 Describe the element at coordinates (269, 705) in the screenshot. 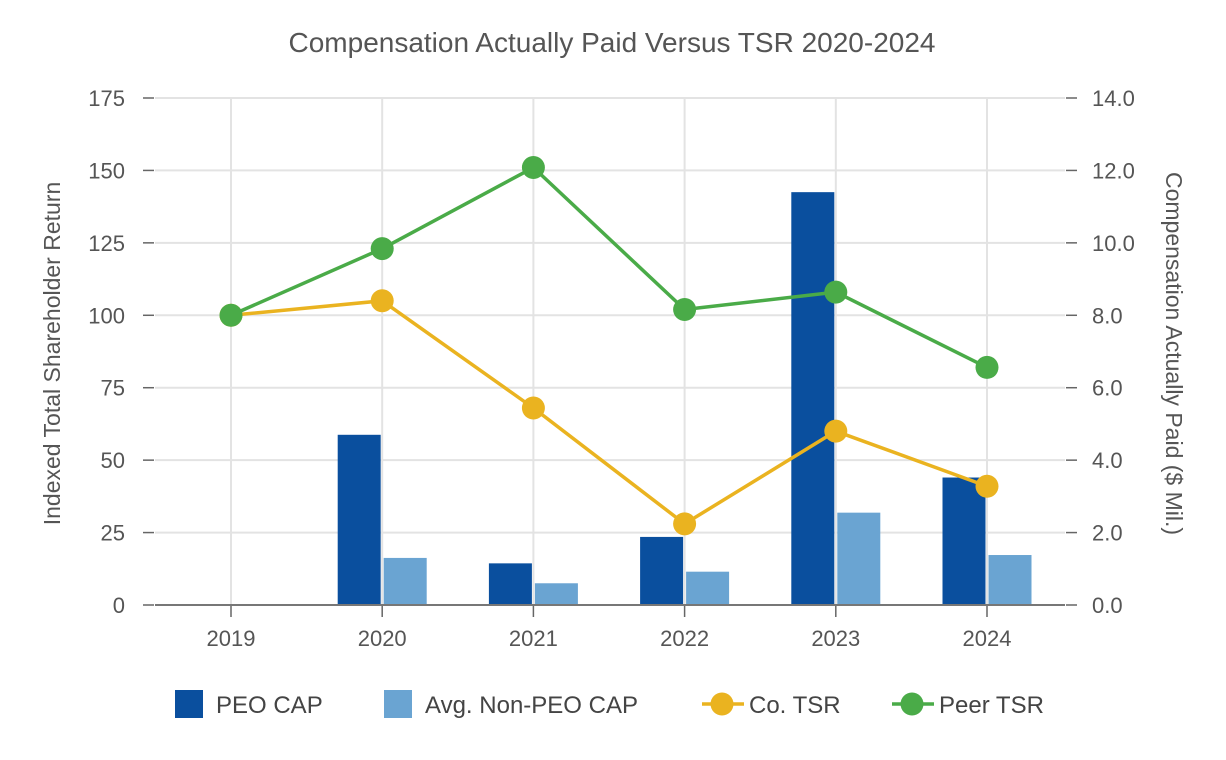

I see `legend-label: PEO CAP` at that location.